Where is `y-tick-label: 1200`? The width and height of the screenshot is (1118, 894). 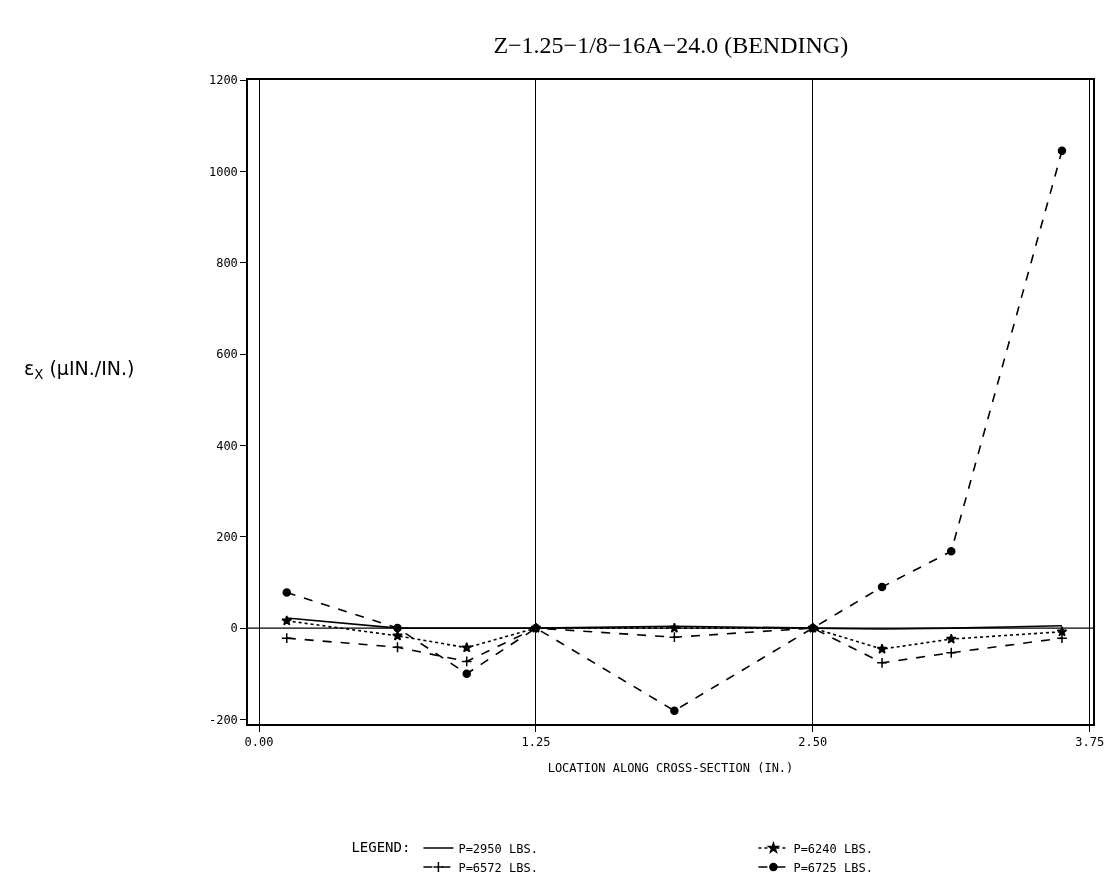 y-tick-label: 1200 is located at coordinates (223, 80).